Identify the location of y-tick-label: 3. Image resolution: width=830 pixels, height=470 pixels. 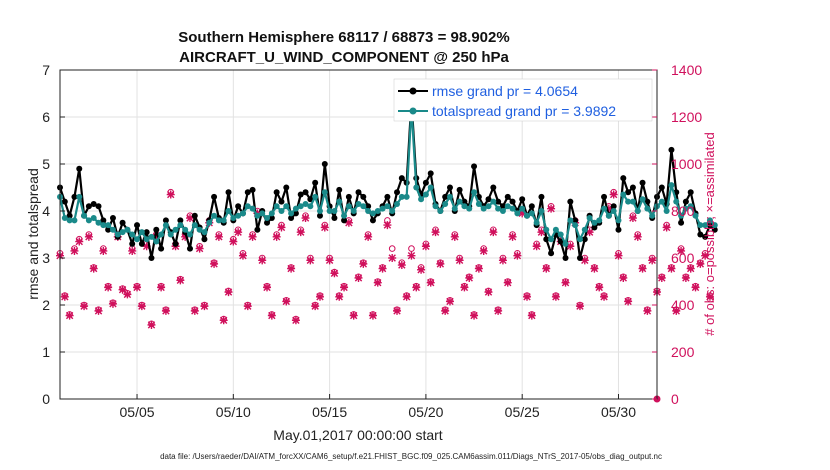
(46, 258).